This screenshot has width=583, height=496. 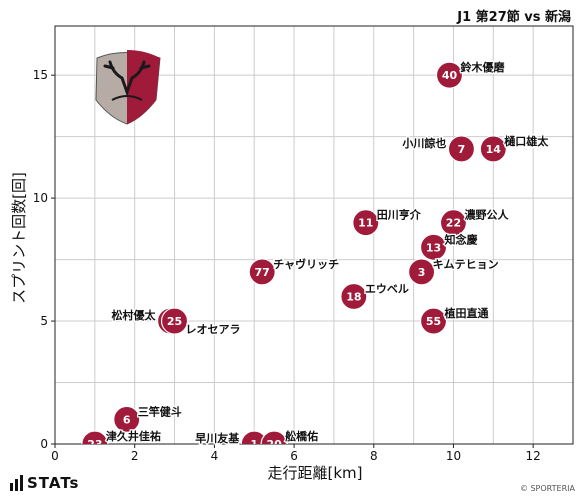 What do you see at coordinates (399, 215) in the screenshot?
I see `player-name-label: 田川亨介` at bounding box center [399, 215].